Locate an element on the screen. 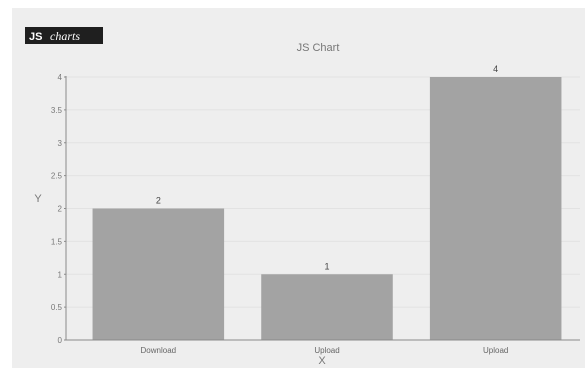  y-axis-title: Y is located at coordinates (38, 199).